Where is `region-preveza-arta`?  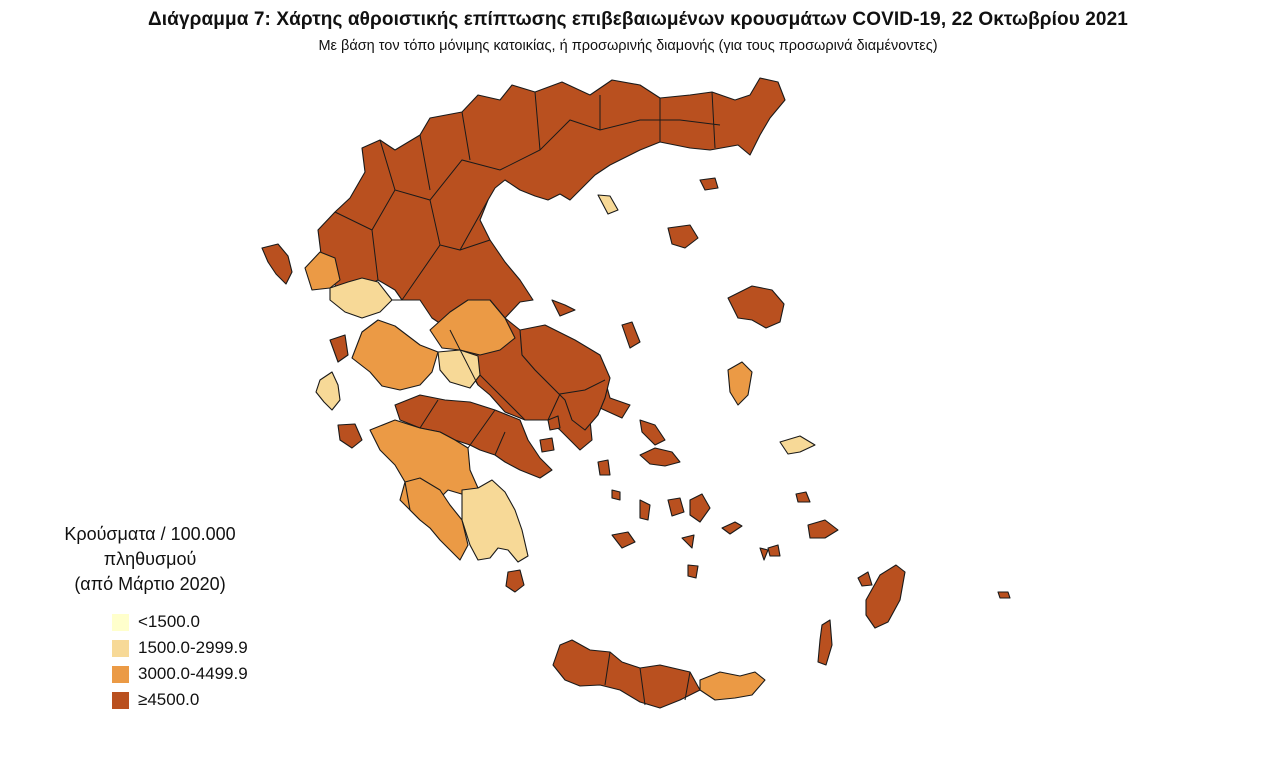 region-preveza-arta is located at coordinates (361, 298).